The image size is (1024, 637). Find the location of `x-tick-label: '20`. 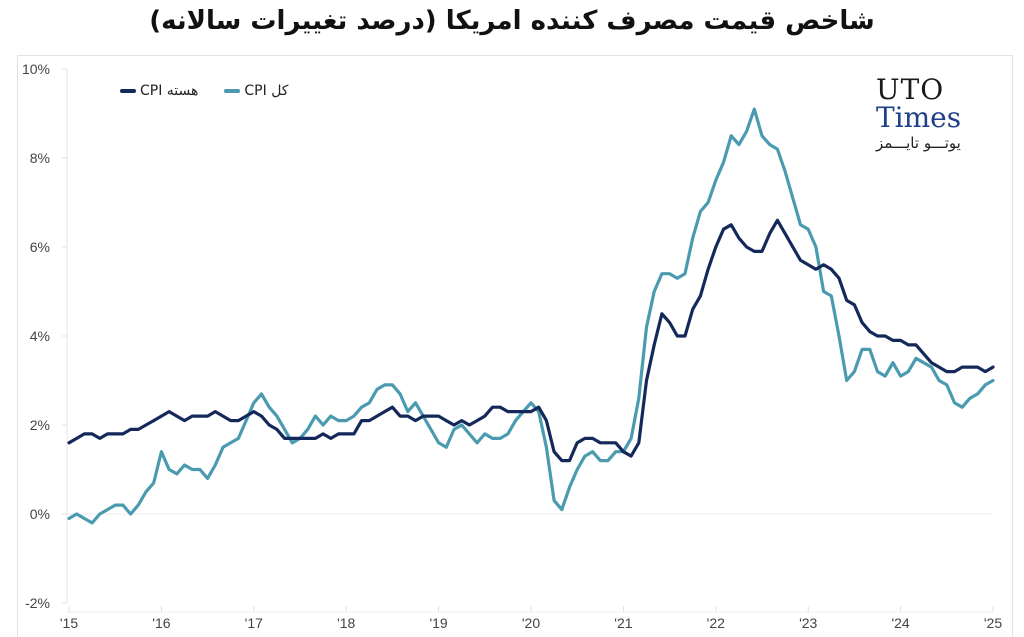

x-tick-label: '20 is located at coordinates (531, 623).